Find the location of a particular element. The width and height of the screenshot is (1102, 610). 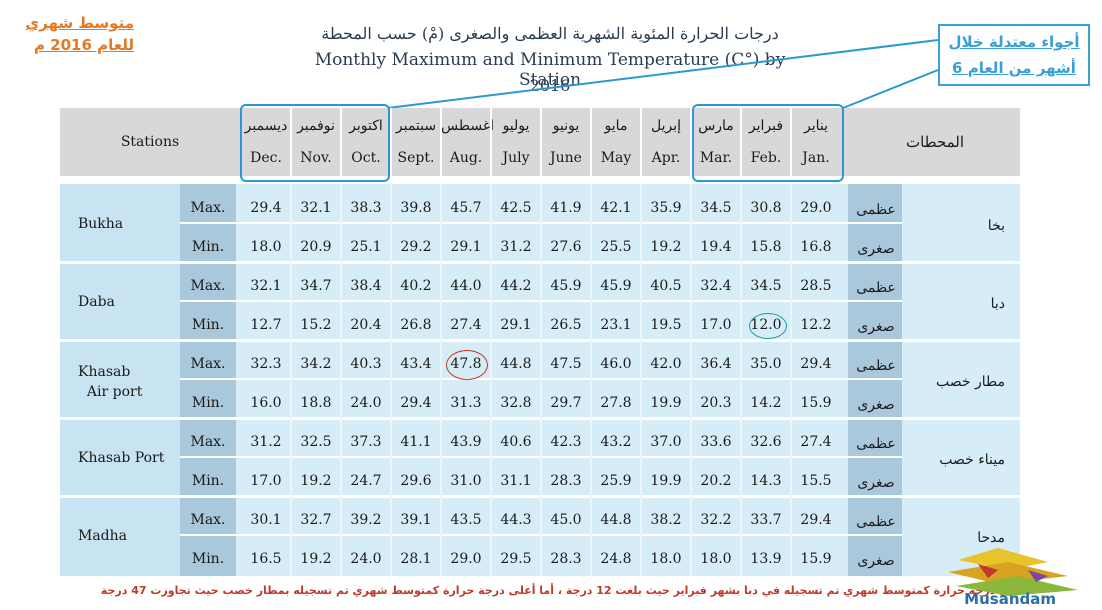

month-header-ar: فبراير is located at coordinates (766, 126).